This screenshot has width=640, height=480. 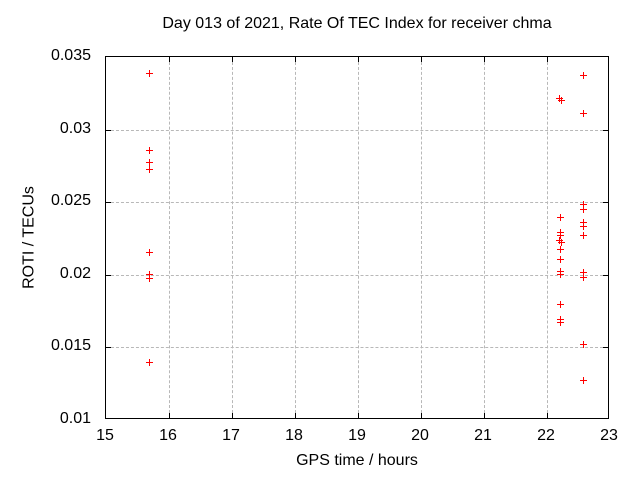 What do you see at coordinates (75, 273) in the screenshot?
I see `y-tick-label: 0.02` at bounding box center [75, 273].